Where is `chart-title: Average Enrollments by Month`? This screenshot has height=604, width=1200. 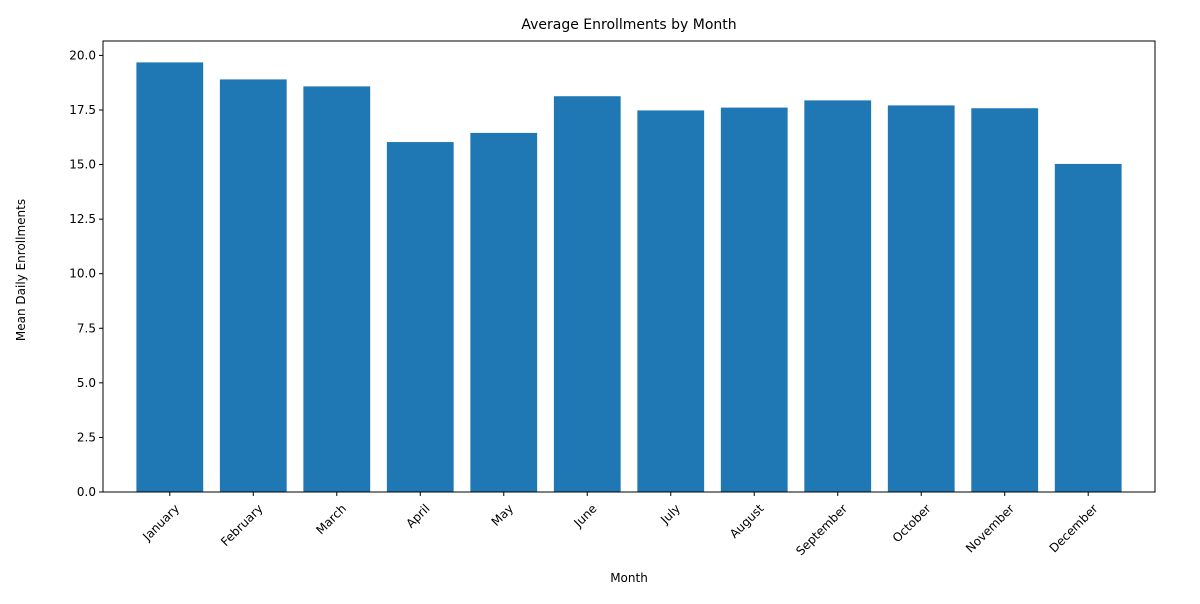 chart-title: Average Enrollments by Month is located at coordinates (628, 25).